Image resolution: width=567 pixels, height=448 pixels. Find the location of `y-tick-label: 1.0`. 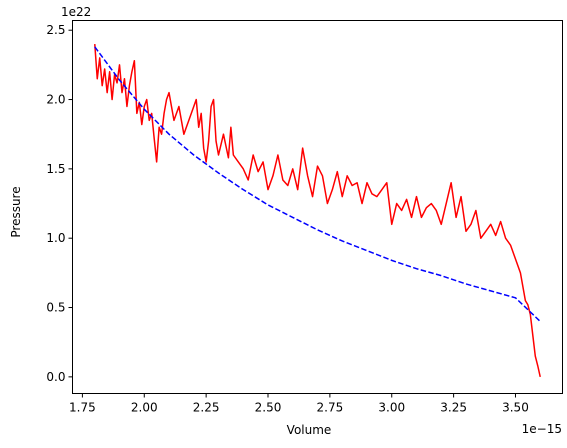

y-tick-label: 1.0 is located at coordinates (55, 238).